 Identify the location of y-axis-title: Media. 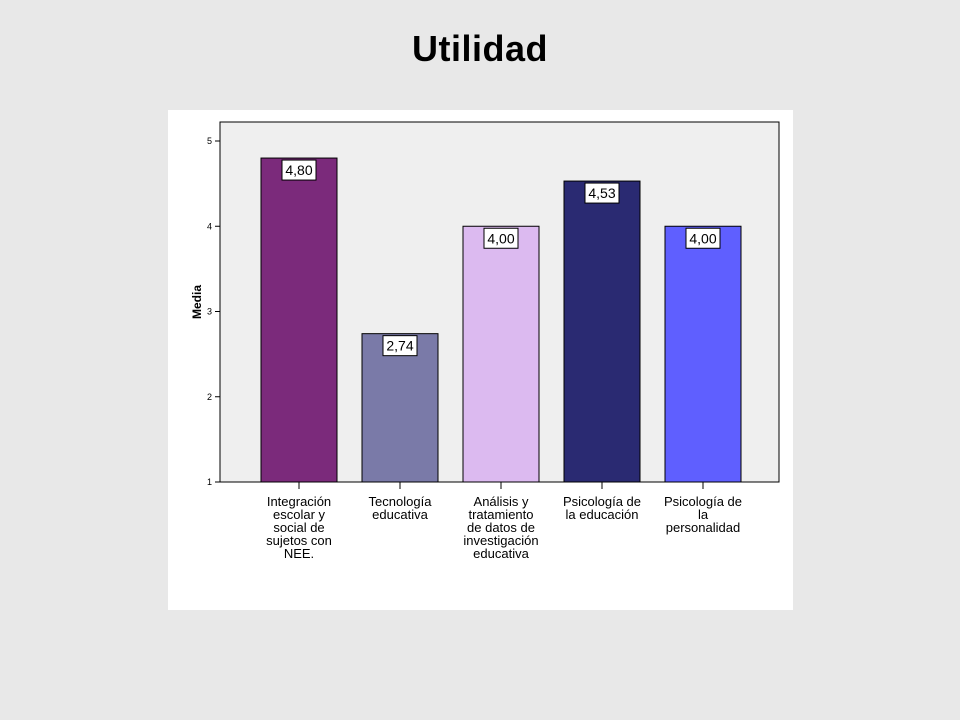
(197, 302).